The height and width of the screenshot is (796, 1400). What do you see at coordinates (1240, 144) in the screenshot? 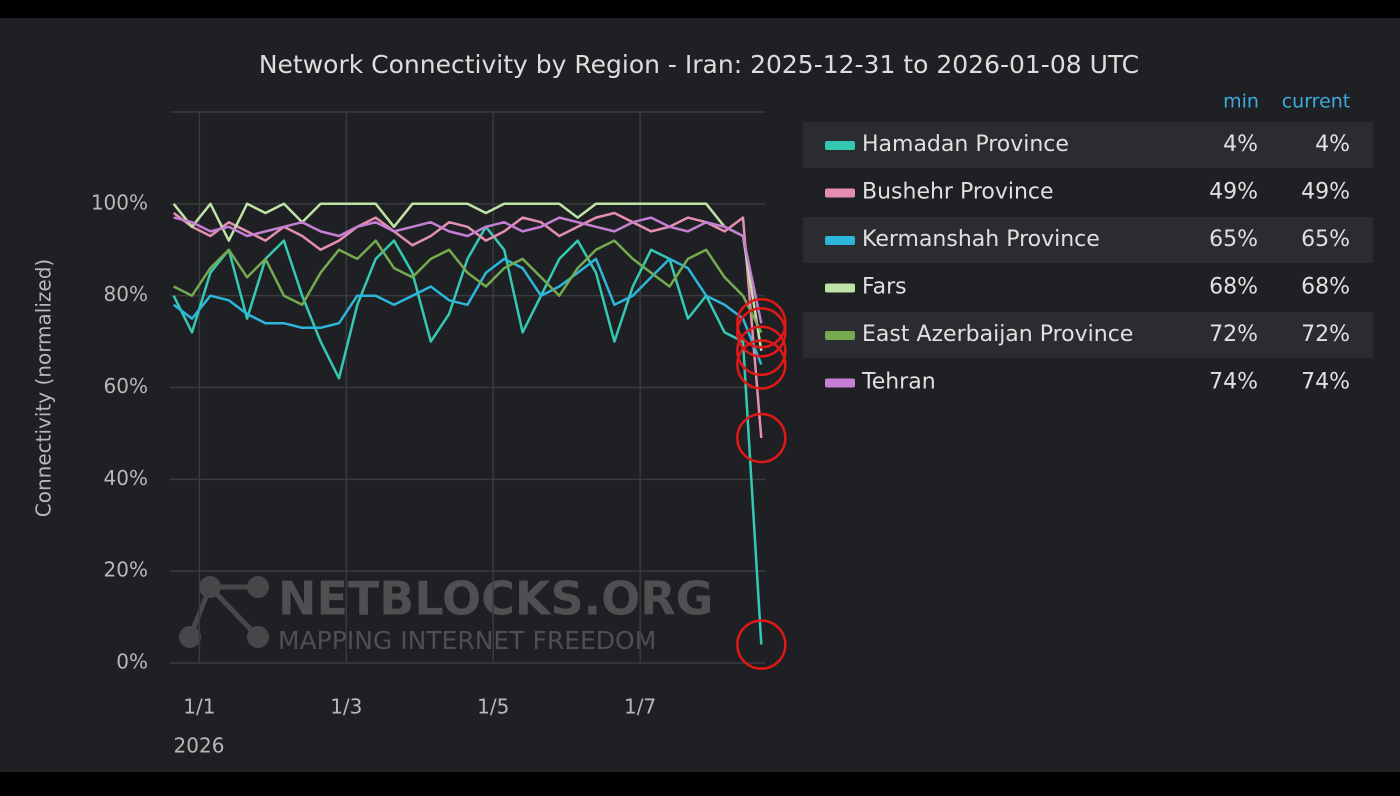
I see `legend-min: 4%` at bounding box center [1240, 144].